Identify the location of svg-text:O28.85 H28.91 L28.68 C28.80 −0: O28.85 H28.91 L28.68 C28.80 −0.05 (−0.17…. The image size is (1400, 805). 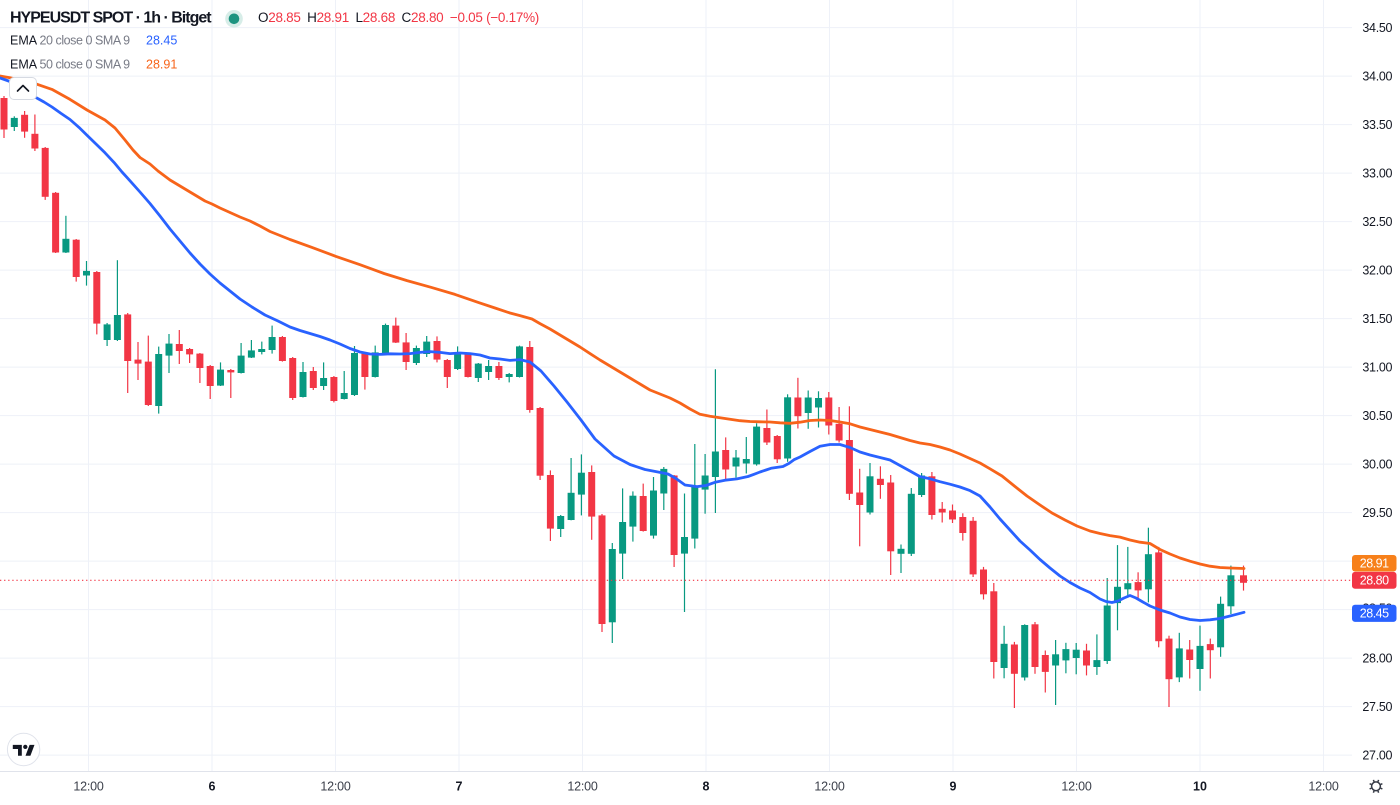
(398, 17).